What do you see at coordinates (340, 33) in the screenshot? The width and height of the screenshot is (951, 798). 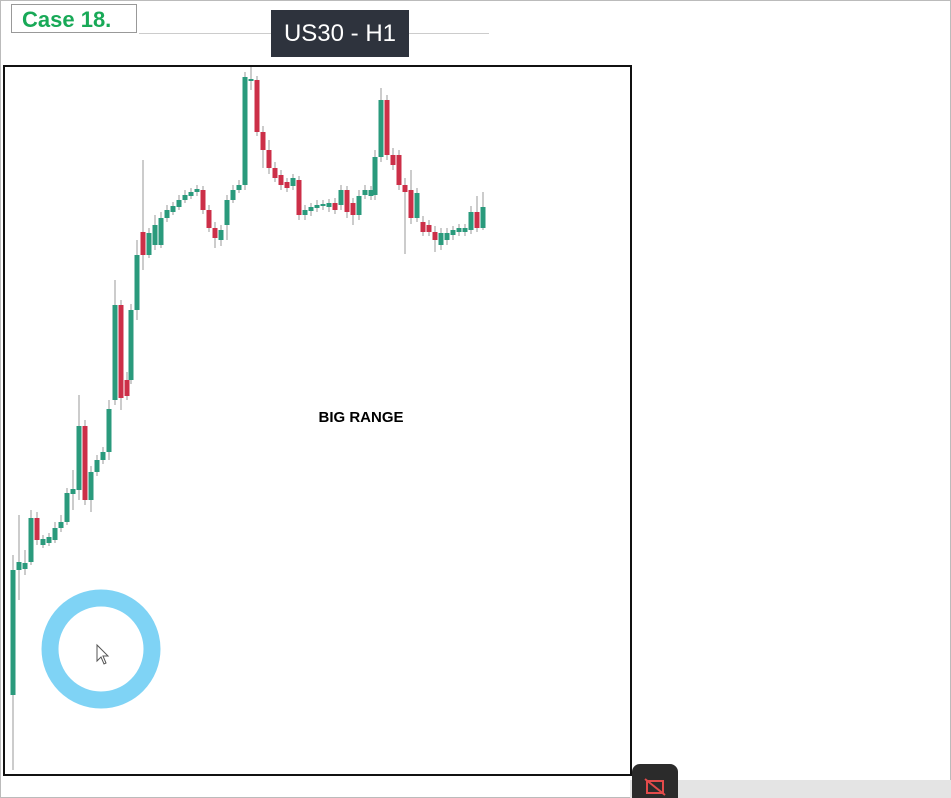 I see `symbol-label: US30 - H1` at bounding box center [340, 33].